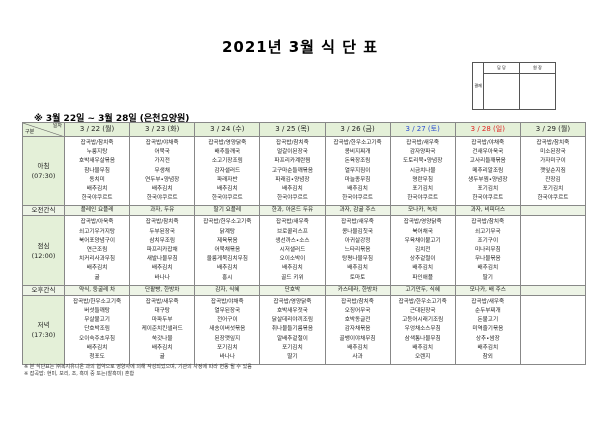 This screenshot has height=424, width=600. Describe the element at coordinates (514, 86) in the screenshot. I see `approval-box: 결재 담 당 원 장` at that location.